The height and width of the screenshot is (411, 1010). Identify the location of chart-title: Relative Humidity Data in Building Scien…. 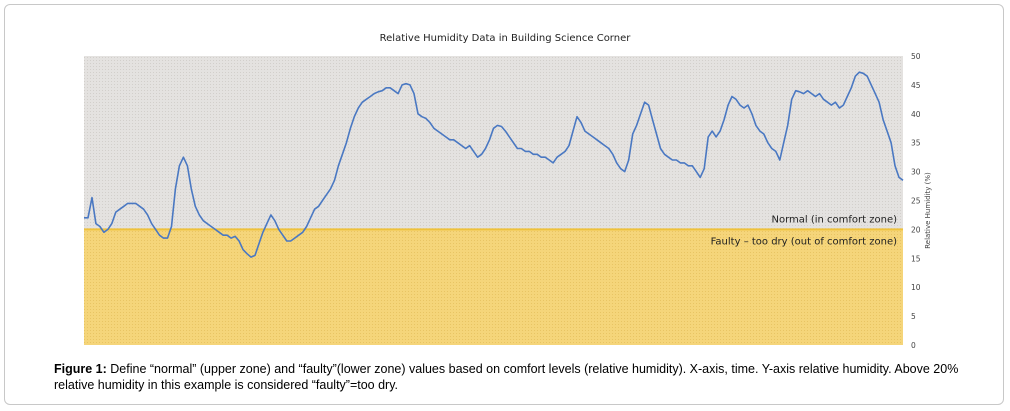
(505, 38).